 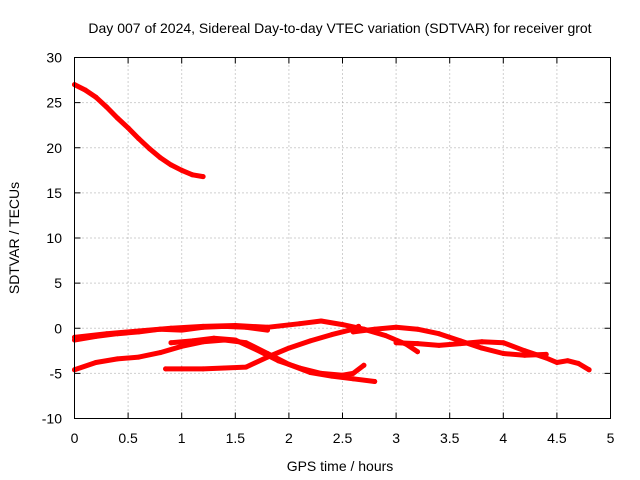 I want to click on series-line-sat-h, so click(x=492, y=356).